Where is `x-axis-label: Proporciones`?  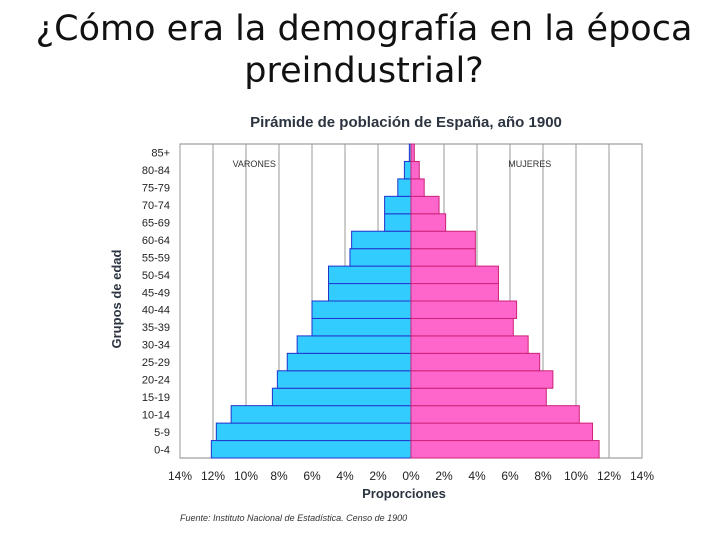 x-axis-label: Proporciones is located at coordinates (404, 493).